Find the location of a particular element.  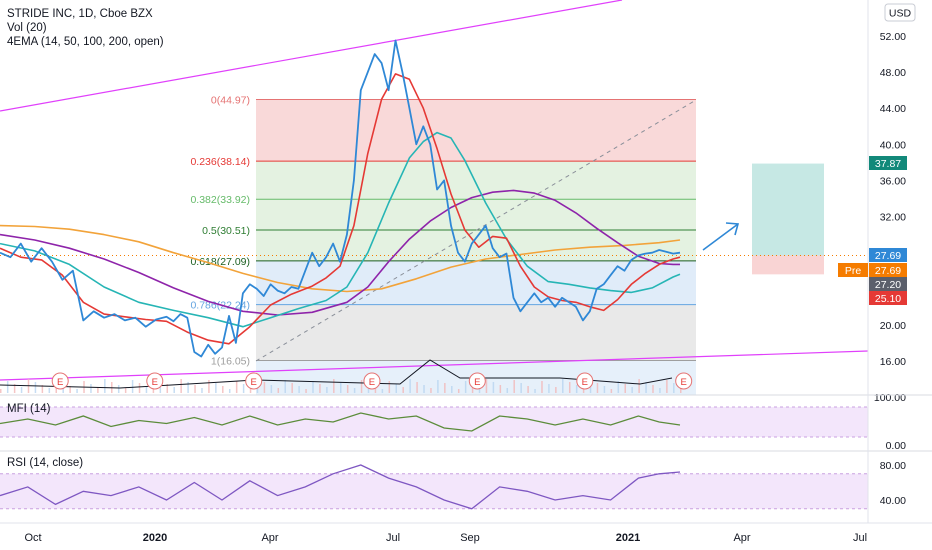

mfi-line is located at coordinates (340, 422).